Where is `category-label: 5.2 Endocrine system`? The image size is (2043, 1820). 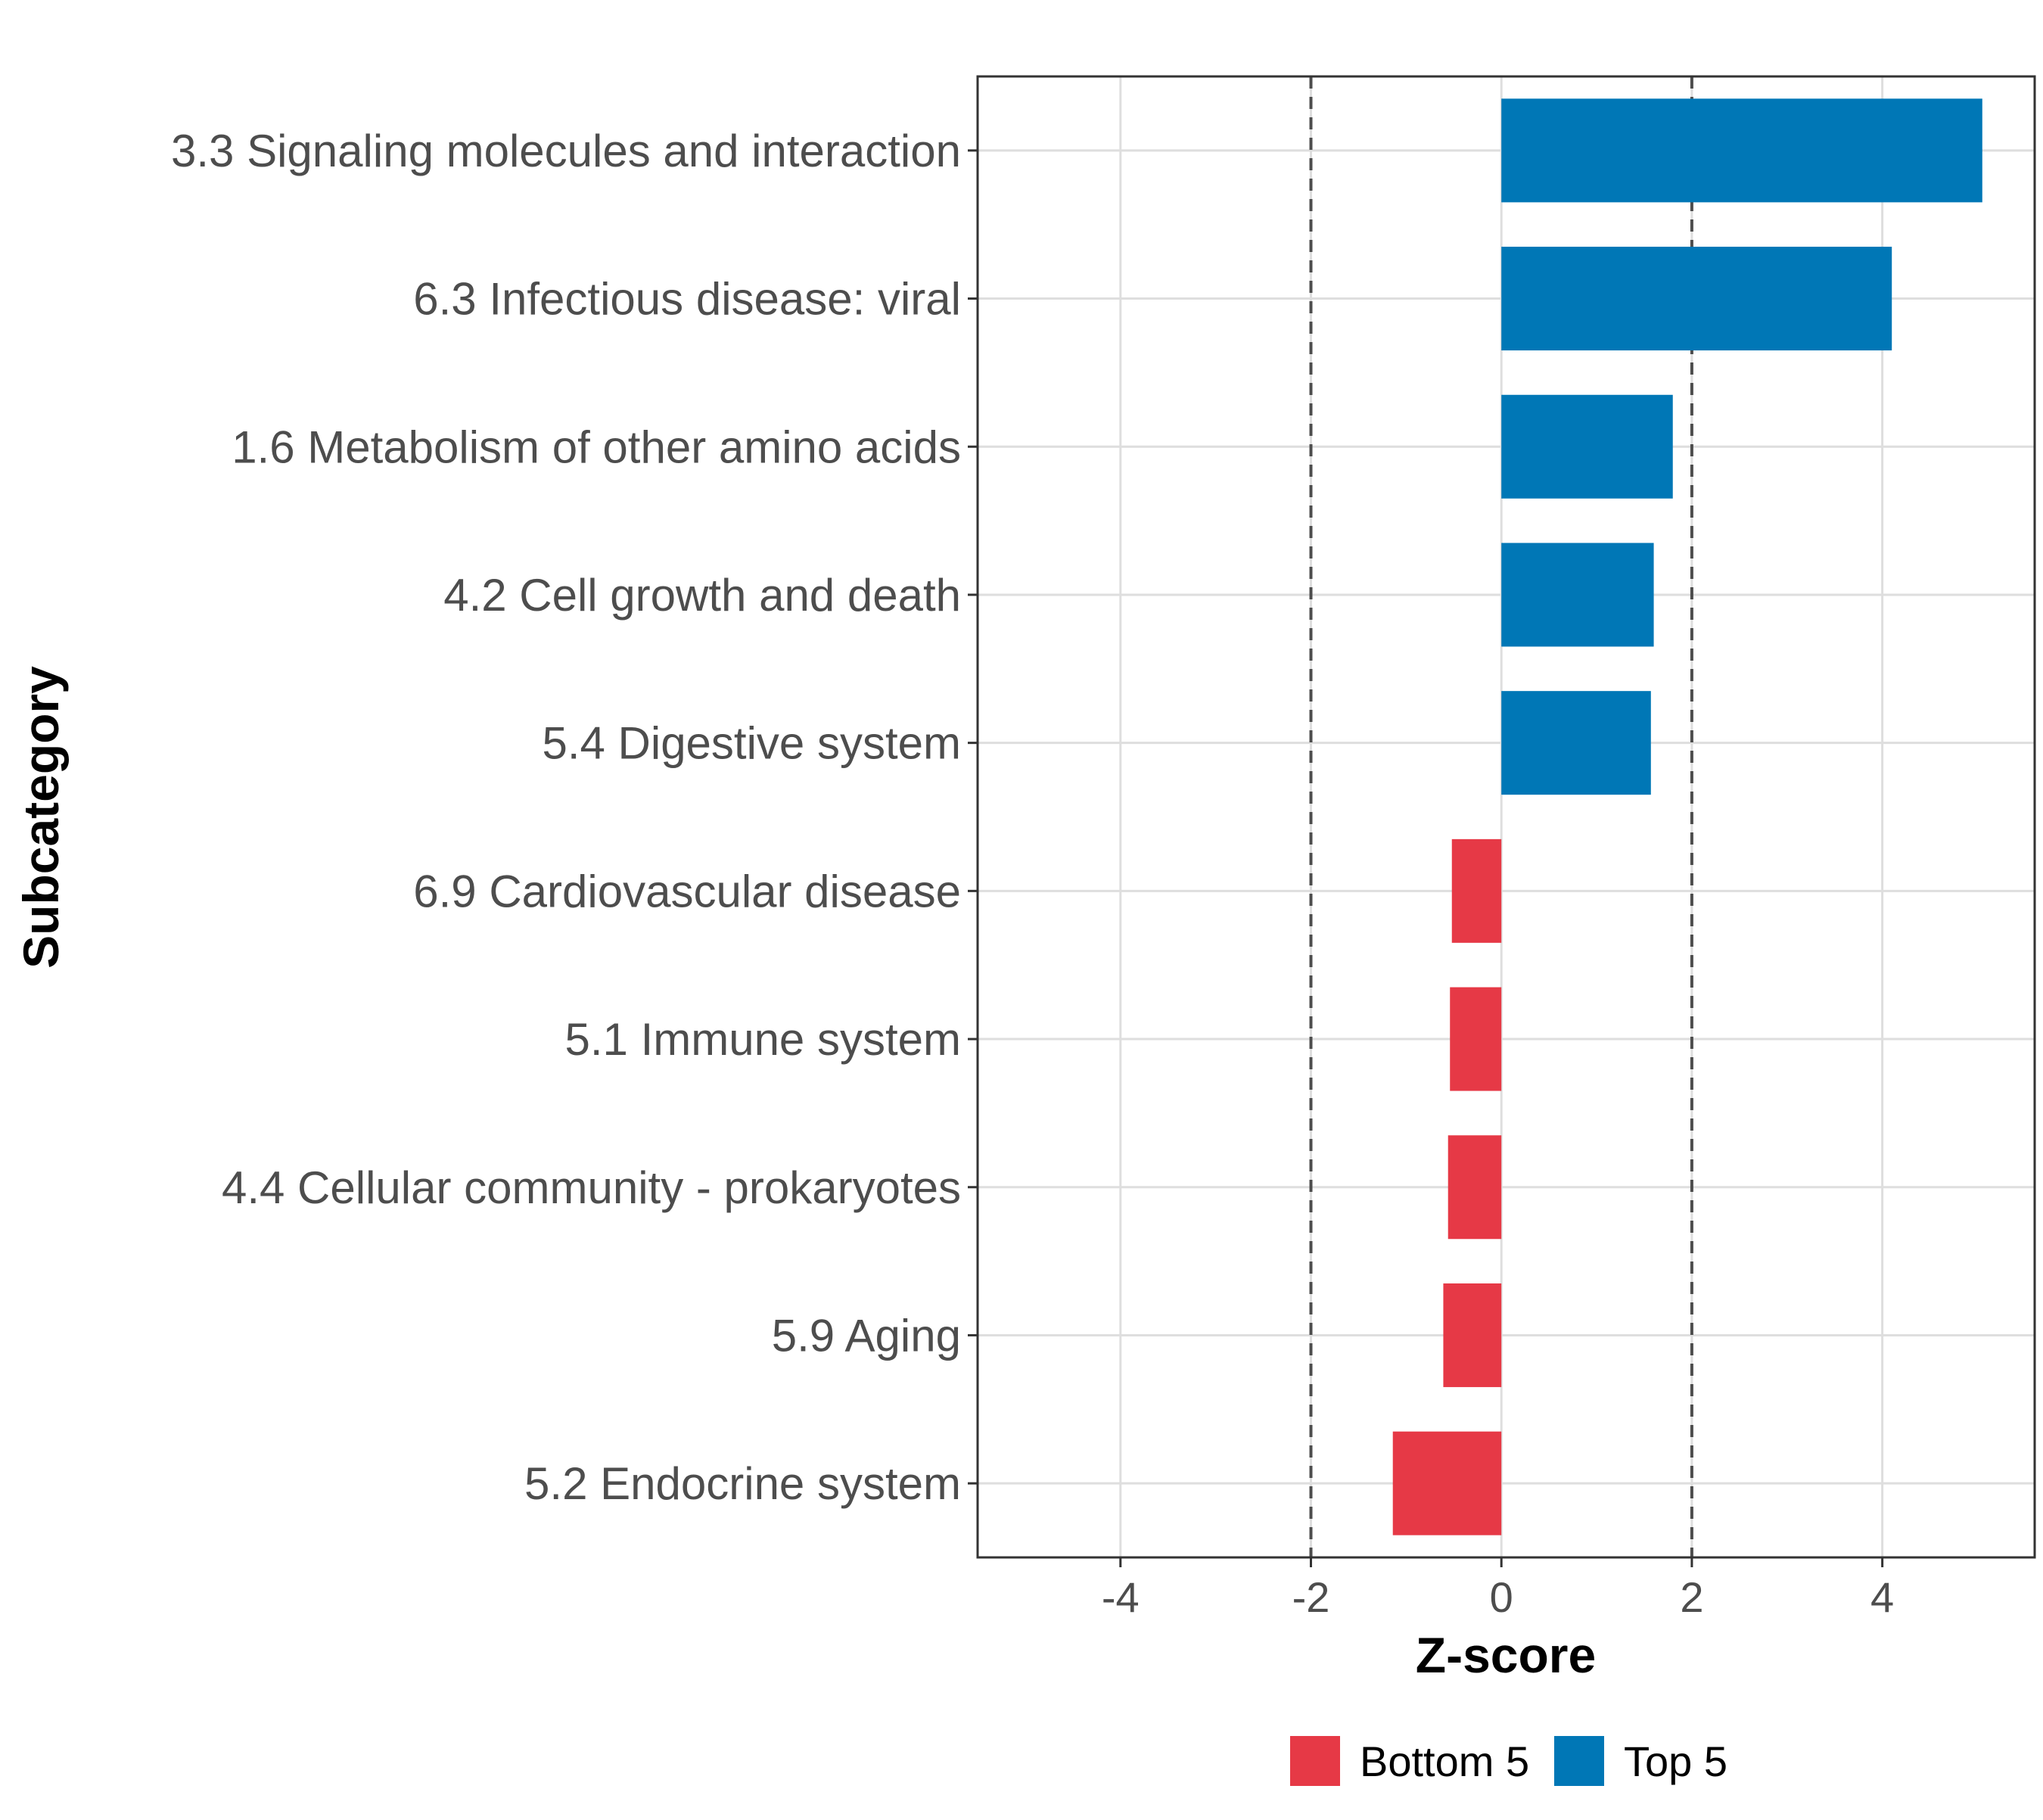
category-label: 5.2 Endocrine system is located at coordinates (743, 1484).